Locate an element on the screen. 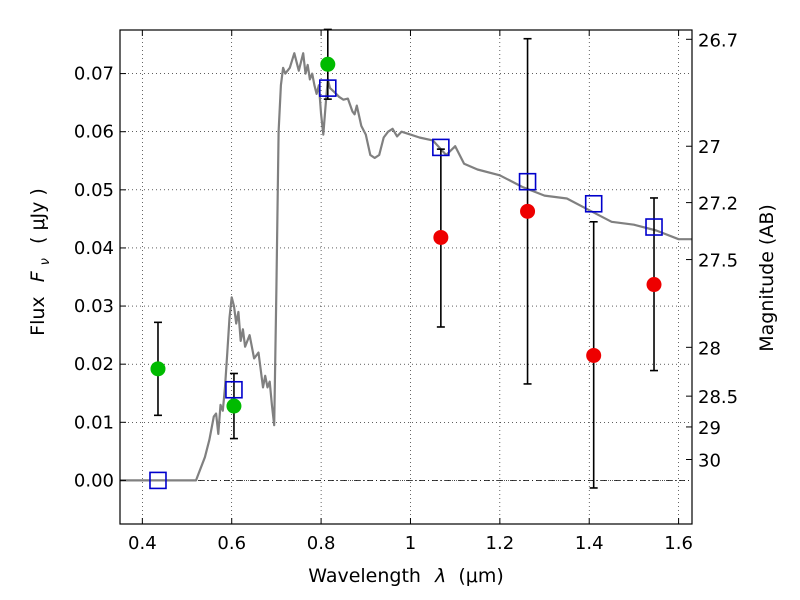 The width and height of the screenshot is (800, 600). y-tick-label: 0.03 is located at coordinates (94, 306).